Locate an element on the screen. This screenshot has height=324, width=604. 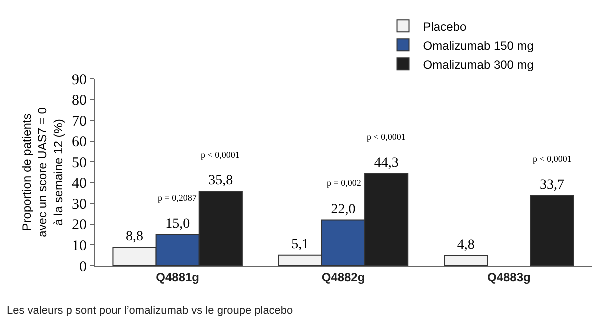
x-tick-label: Q4882g is located at coordinates (344, 277).